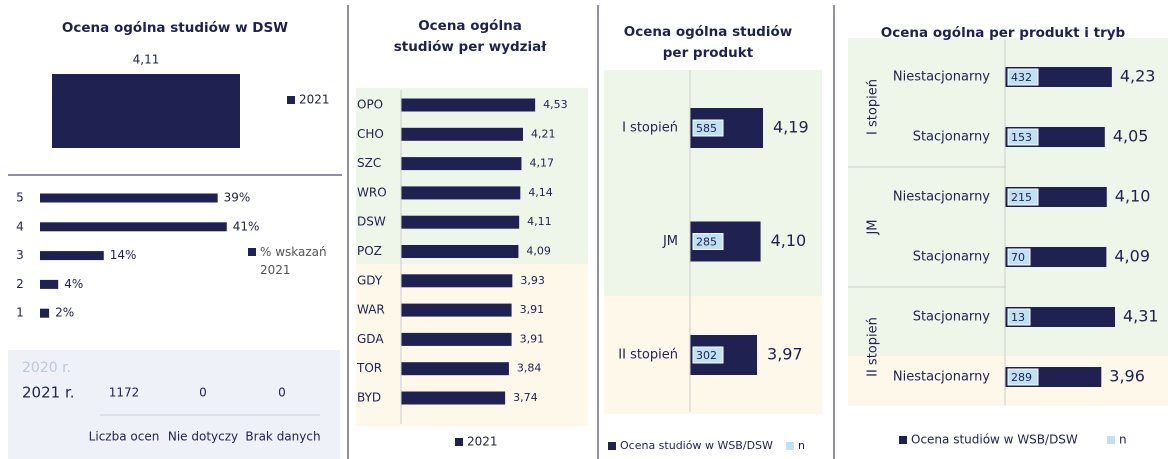  I want to click on data-label: 3,97, so click(785, 354).